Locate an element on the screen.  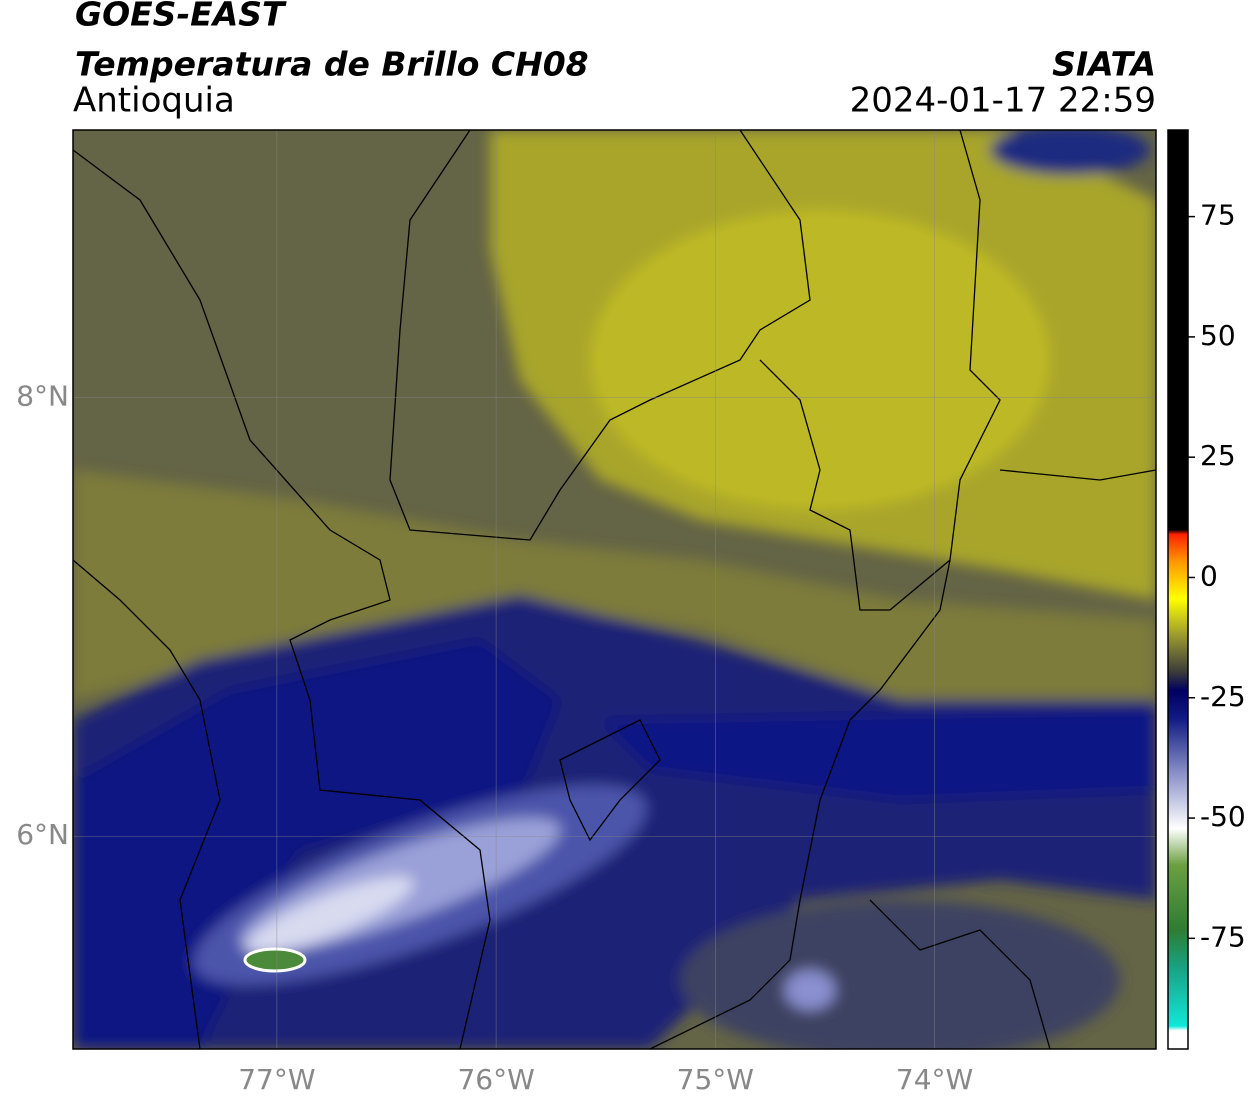
x-tick-label: 75°W is located at coordinates (715, 1079).